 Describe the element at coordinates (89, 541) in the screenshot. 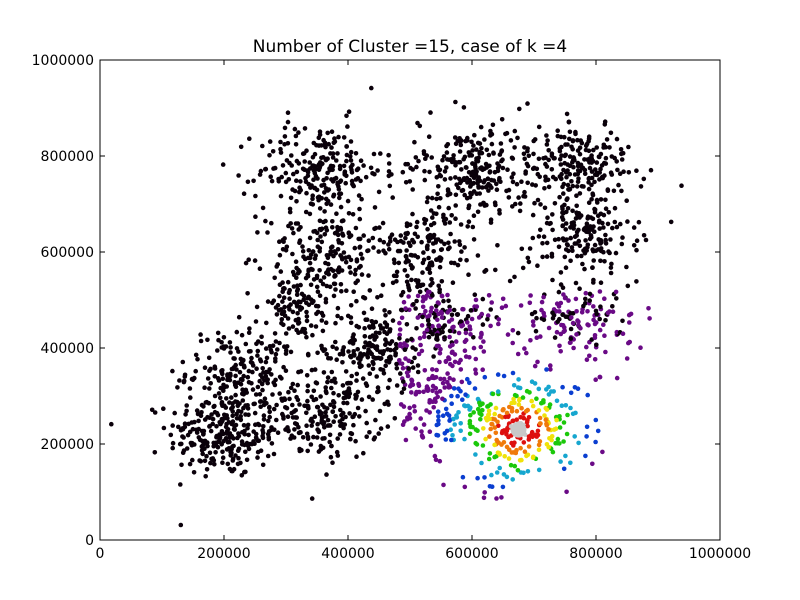

I see `y-tick-label: 0` at that location.